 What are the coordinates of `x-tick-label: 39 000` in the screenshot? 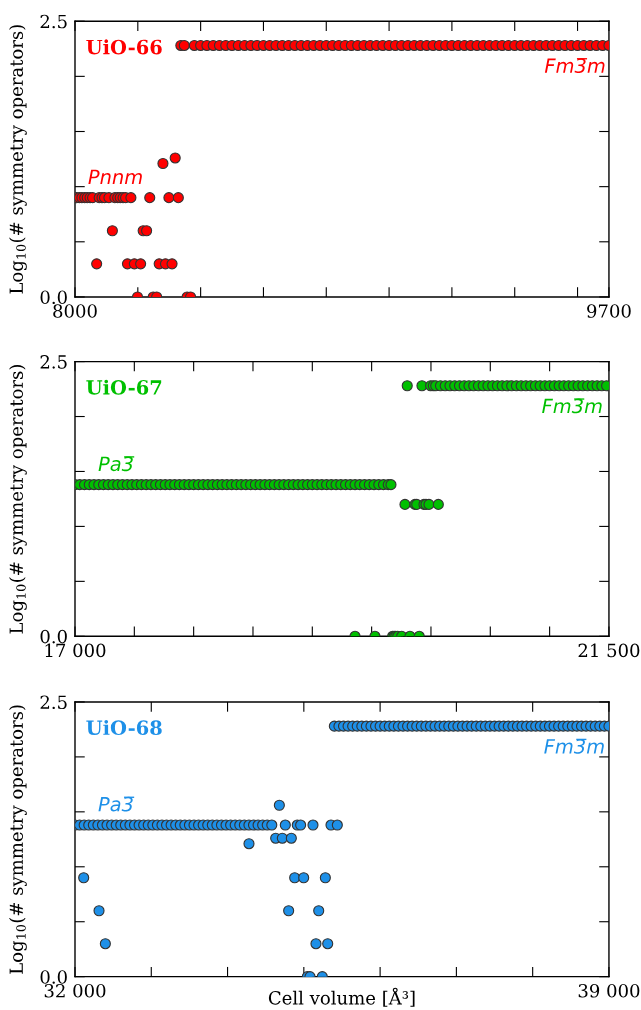 It's located at (609, 990).